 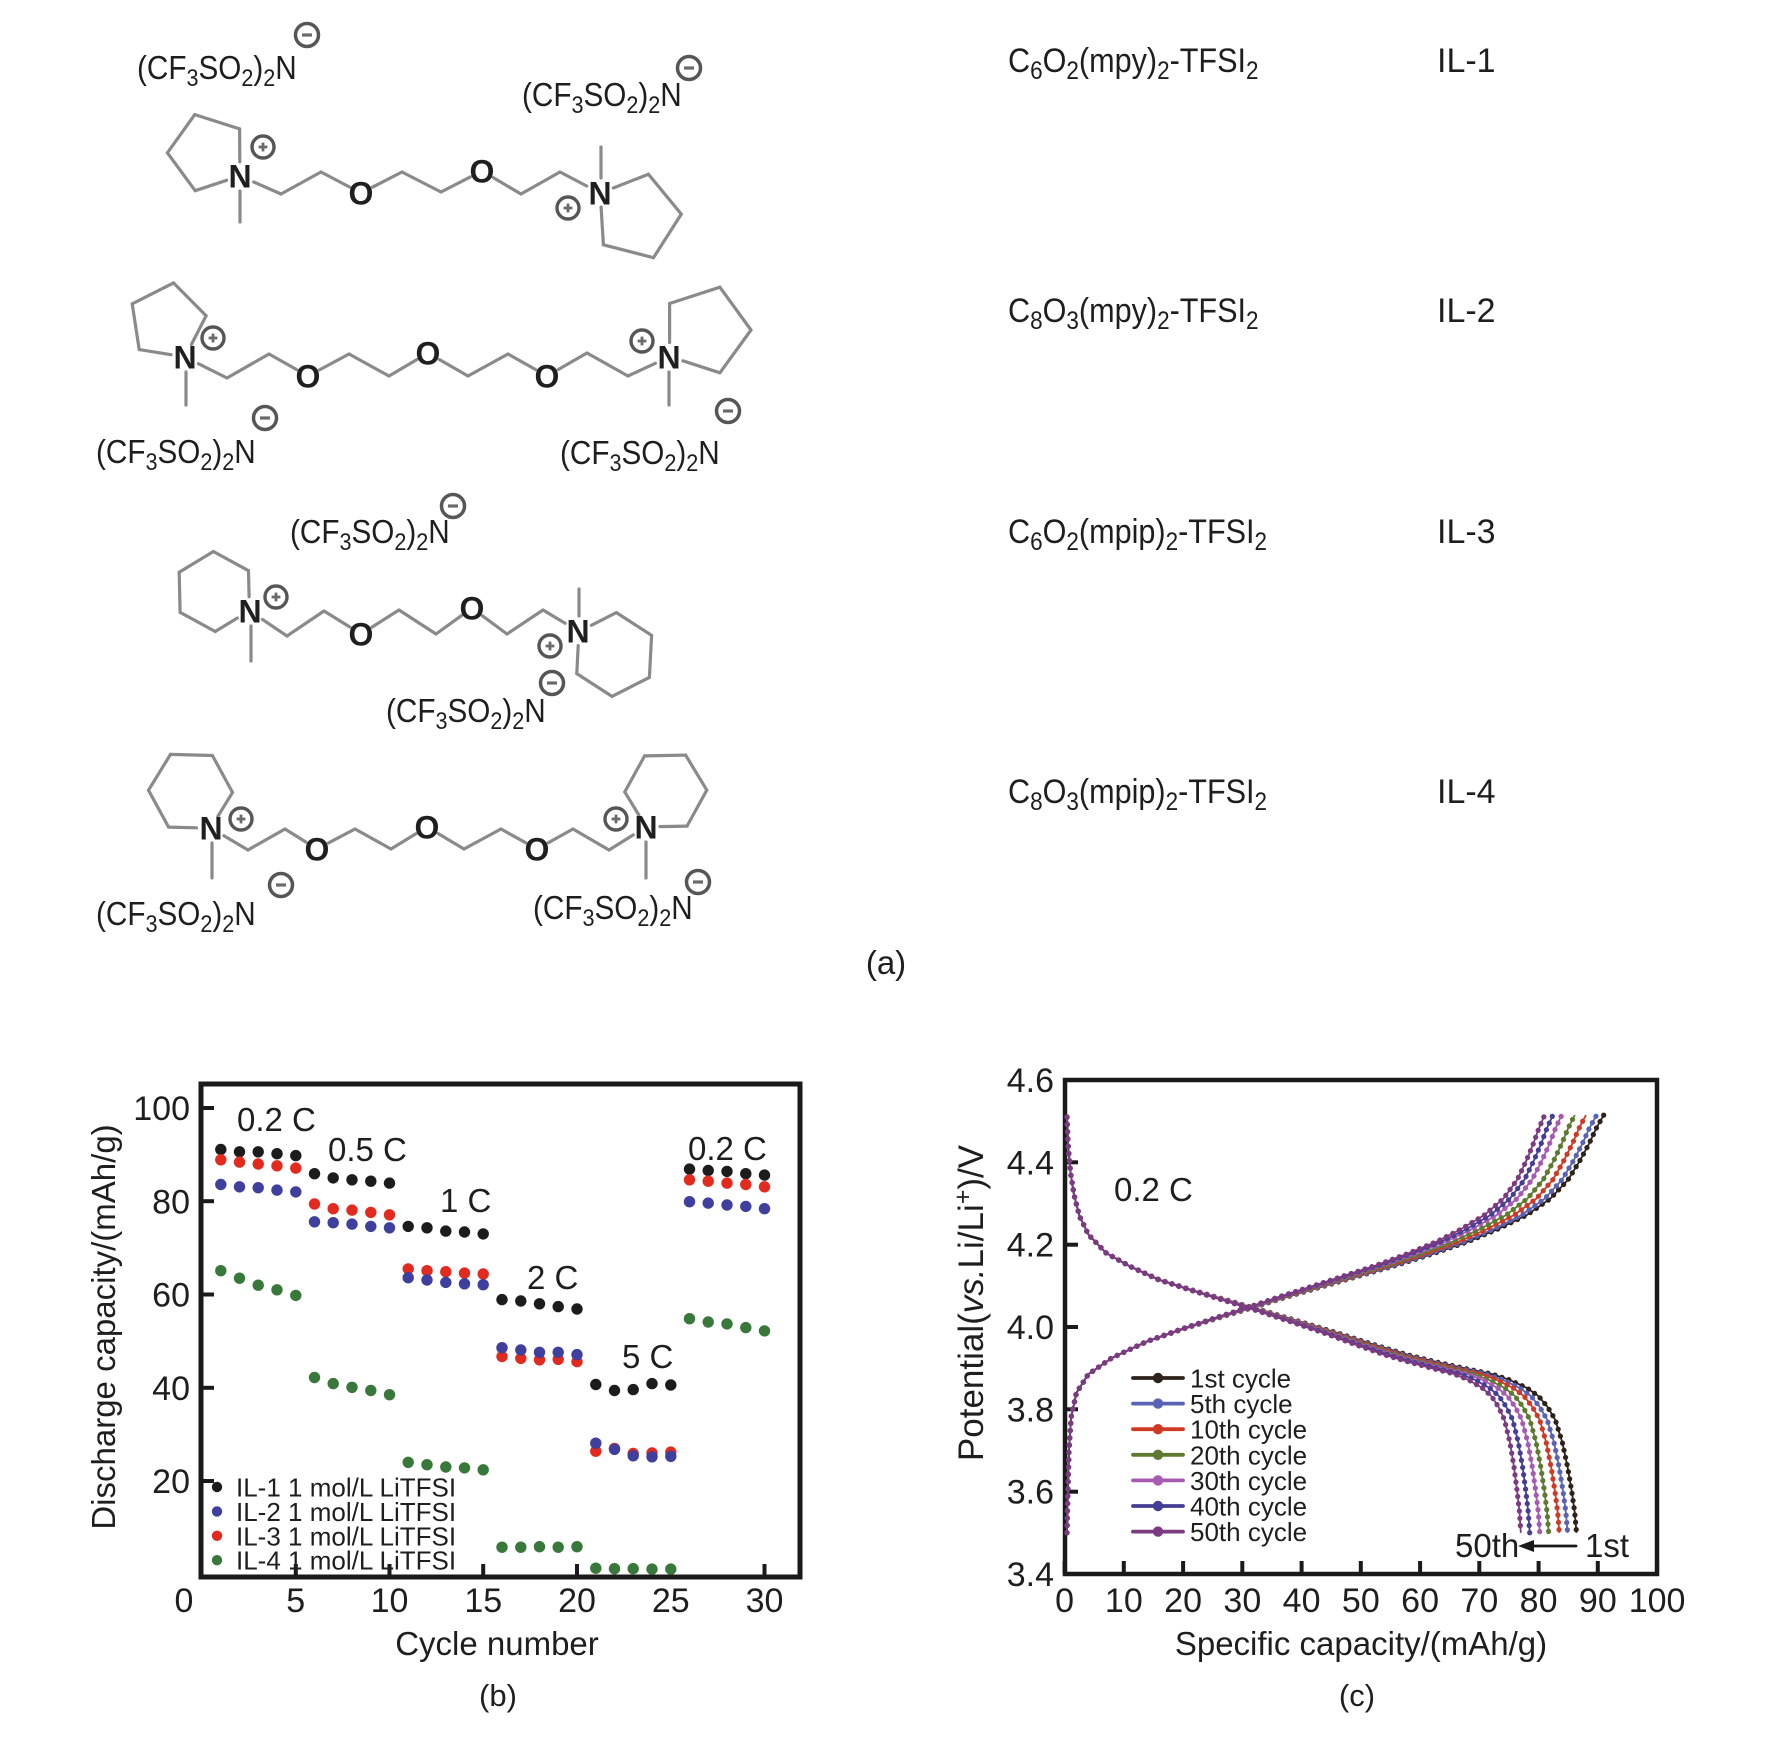 What do you see at coordinates (1466, 532) in the screenshot?
I see `svg-text: IL-3` at bounding box center [1466, 532].